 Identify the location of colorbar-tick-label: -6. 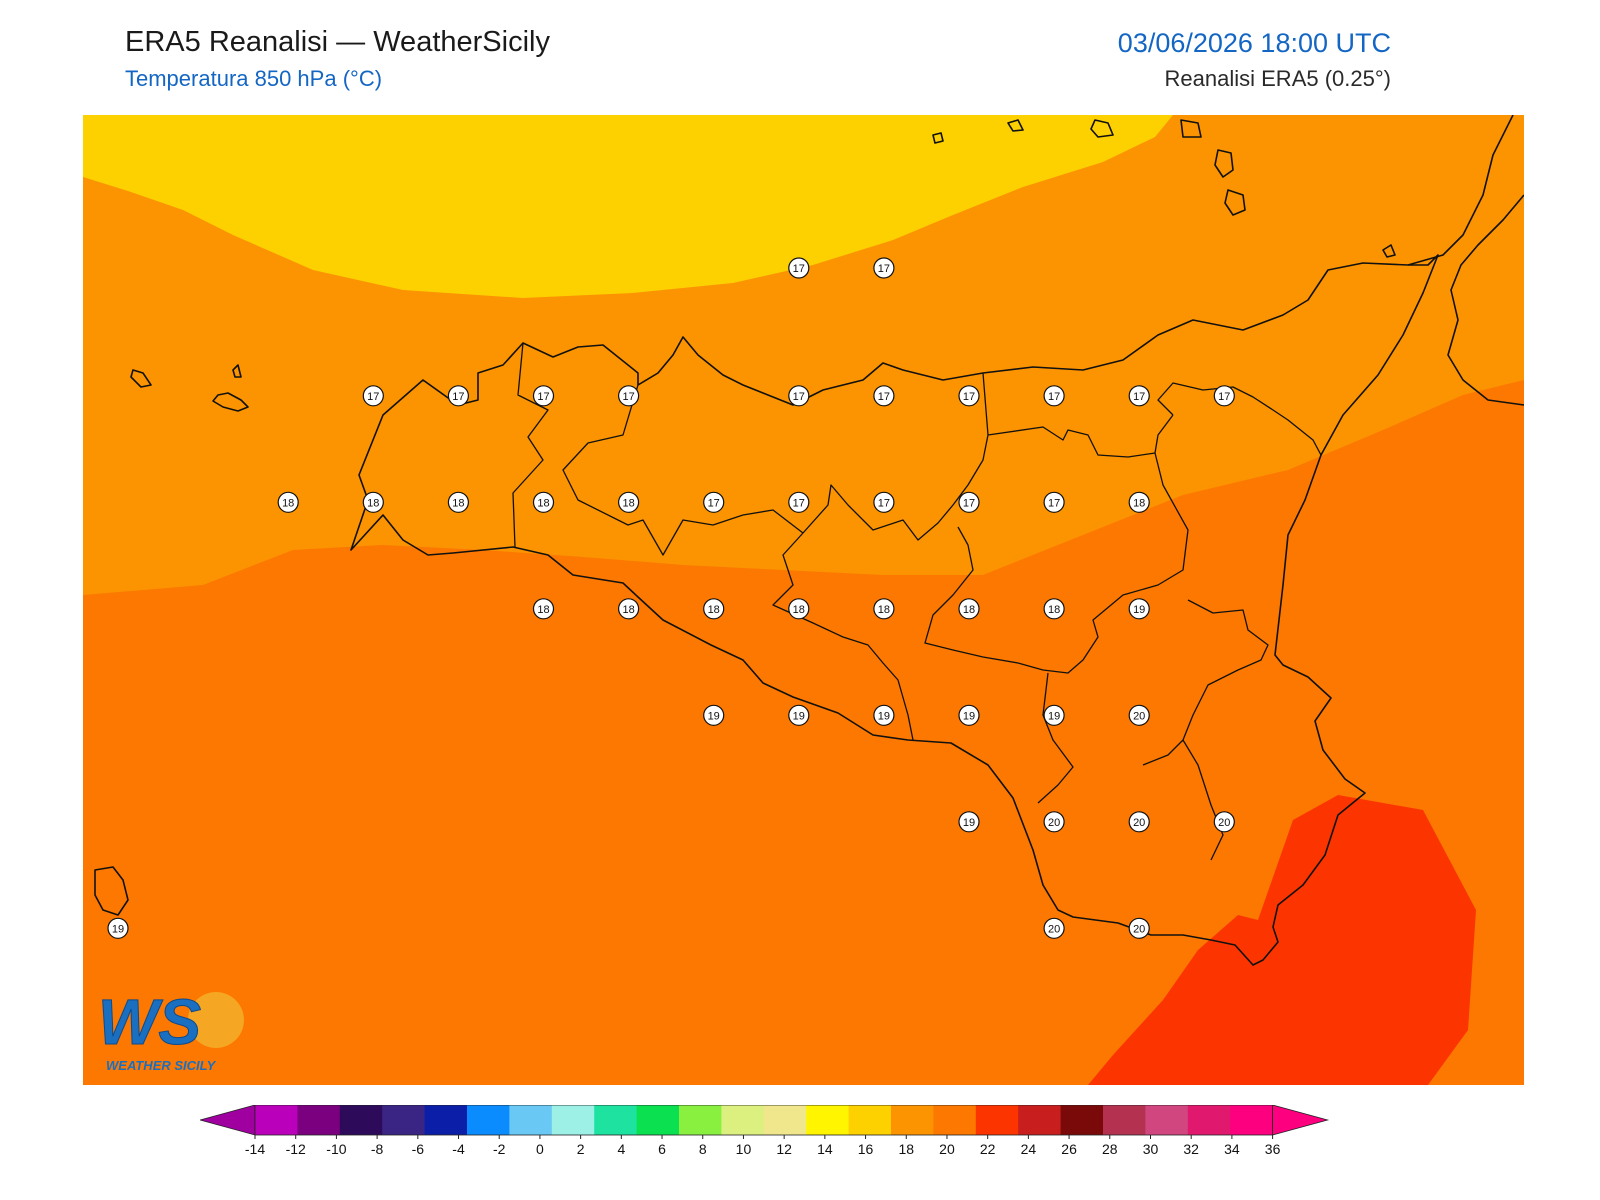
(418, 1149).